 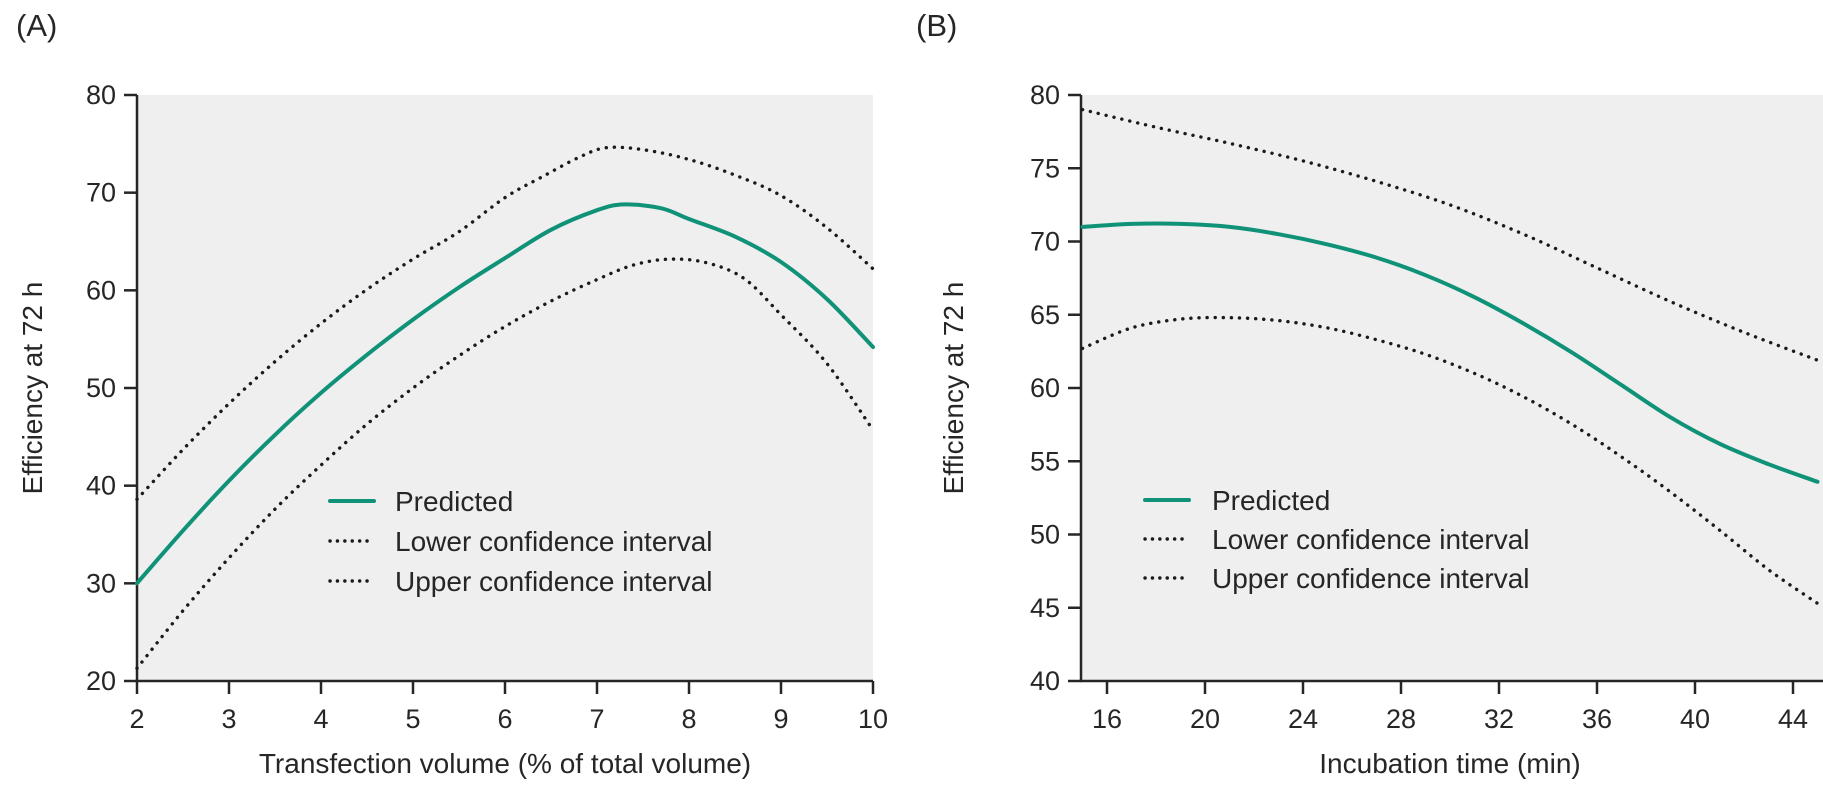 What do you see at coordinates (1045, 168) in the screenshot?
I see `y-tick-label: 75` at bounding box center [1045, 168].